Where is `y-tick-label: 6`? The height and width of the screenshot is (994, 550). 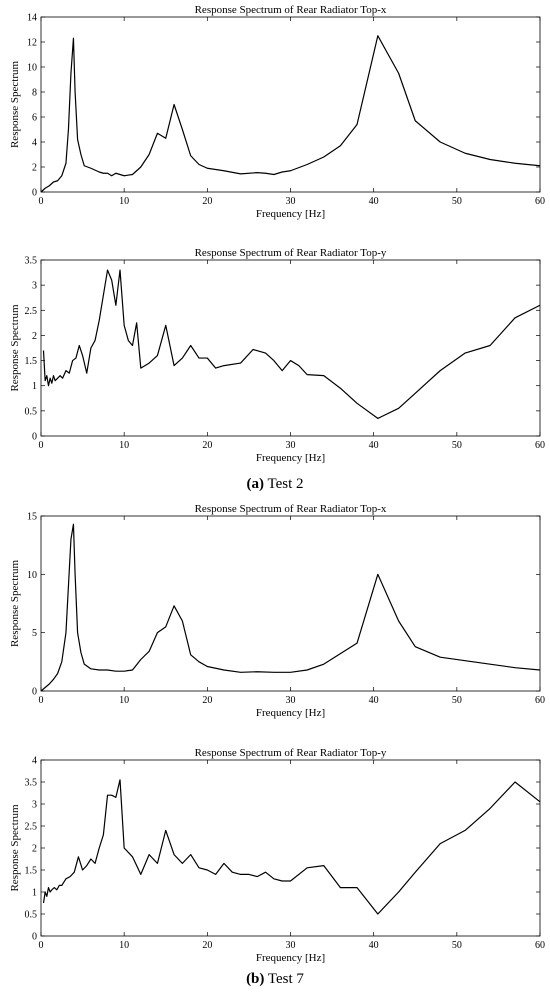 y-tick-label: 6 is located at coordinates (34, 118).